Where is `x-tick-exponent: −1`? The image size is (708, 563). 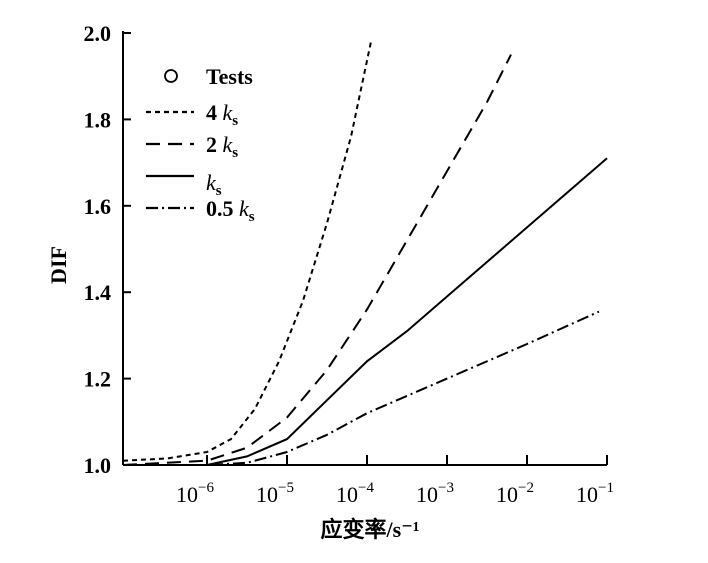 x-tick-exponent: −1 is located at coordinates (606, 488).